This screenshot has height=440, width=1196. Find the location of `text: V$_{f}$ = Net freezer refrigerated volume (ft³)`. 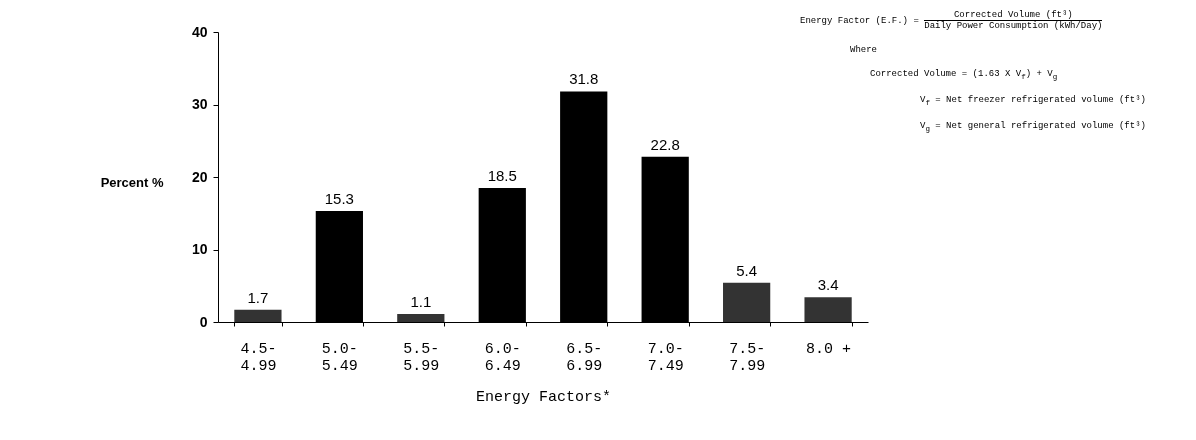

text: V$_{f}$ = Net freezer refrigerated volume (ft³) is located at coordinates (1033, 100).